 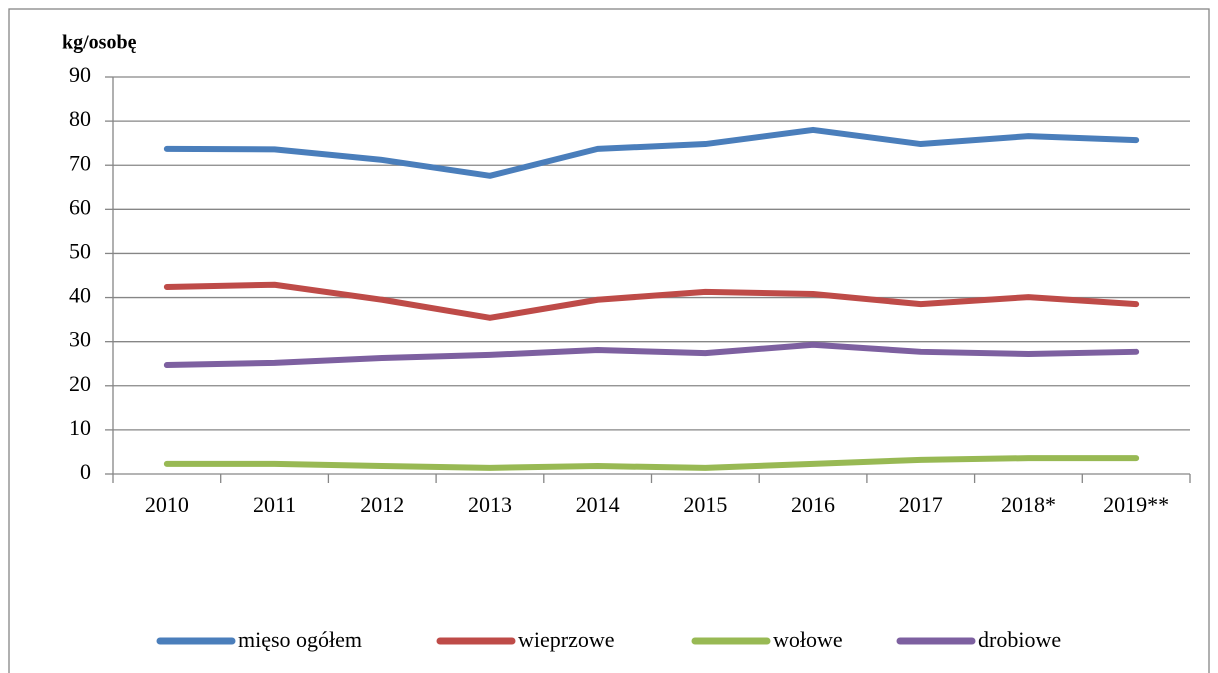 I want to click on legend-label: wieprzowe, so click(x=566, y=639).